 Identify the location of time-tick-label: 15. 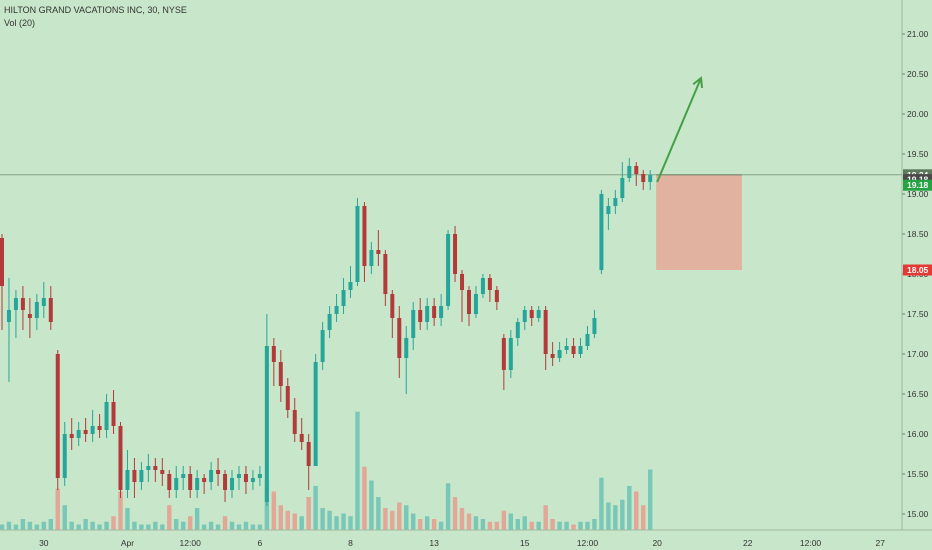
(525, 543).